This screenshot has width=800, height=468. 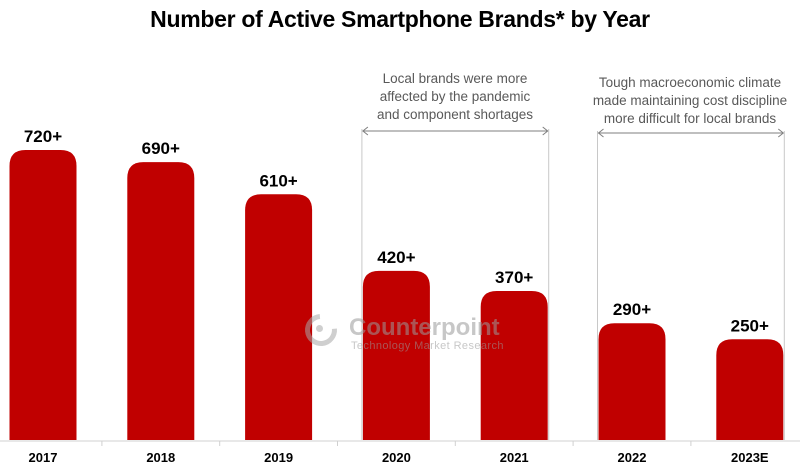 What do you see at coordinates (632, 309) in the screenshot?
I see `data-label: 290+` at bounding box center [632, 309].